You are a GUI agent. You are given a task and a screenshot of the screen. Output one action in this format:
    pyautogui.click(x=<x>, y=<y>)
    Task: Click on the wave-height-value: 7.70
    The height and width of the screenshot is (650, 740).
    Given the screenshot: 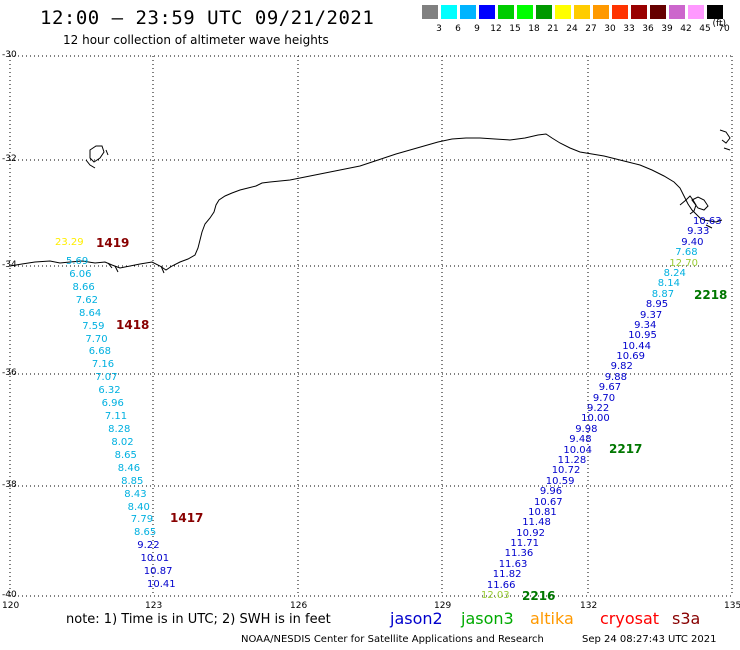 What is the action you would take?
    pyautogui.click(x=96, y=339)
    